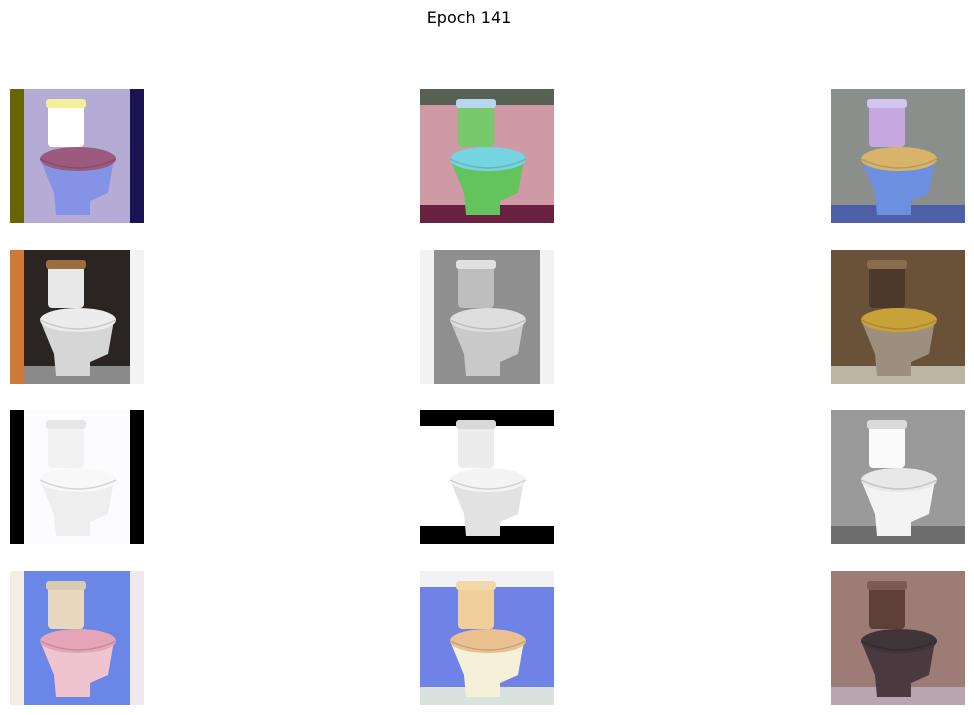 The height and width of the screenshot is (715, 974). I want to click on generated-image-toilet-peach-blue-bg, so click(487, 638).